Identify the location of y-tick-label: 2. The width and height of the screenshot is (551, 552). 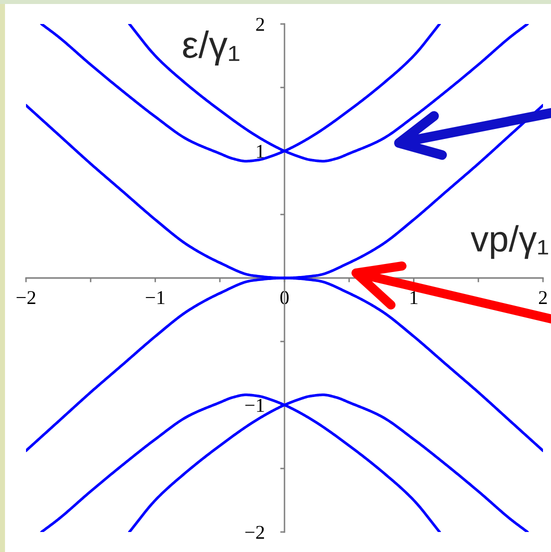
(260, 24).